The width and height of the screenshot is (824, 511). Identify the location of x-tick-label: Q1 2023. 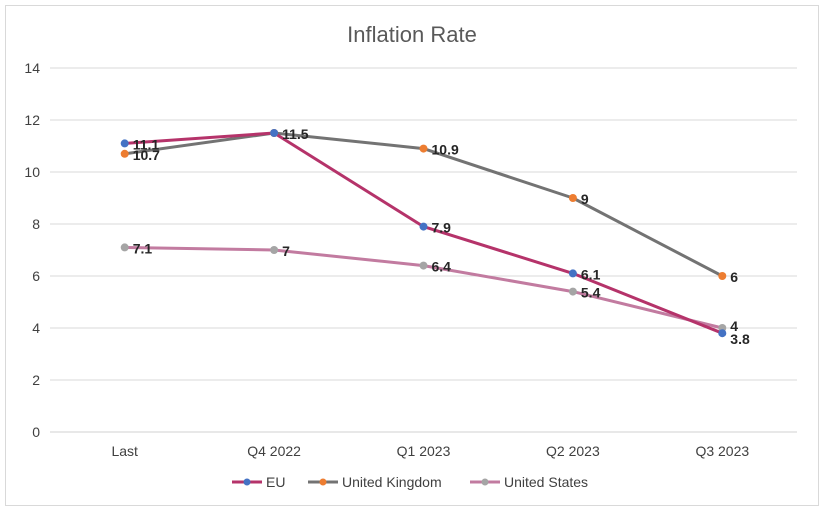
(424, 451).